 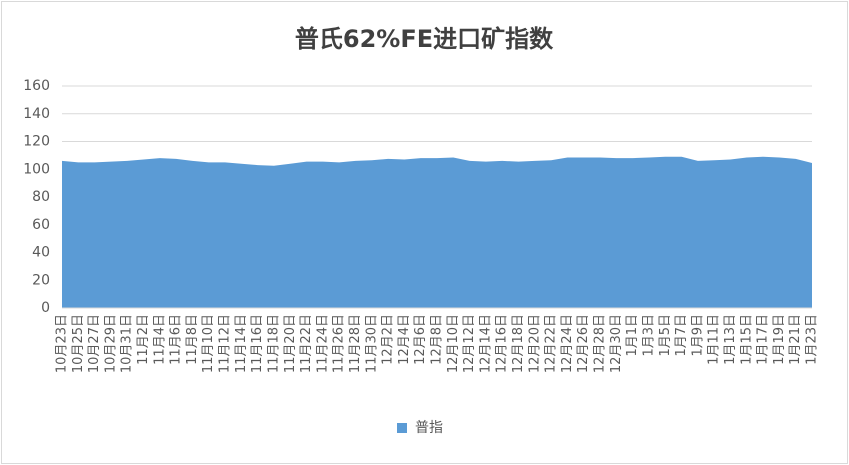 What do you see at coordinates (322, 343) in the screenshot?
I see `x-tick-label: 11月24日` at bounding box center [322, 343].